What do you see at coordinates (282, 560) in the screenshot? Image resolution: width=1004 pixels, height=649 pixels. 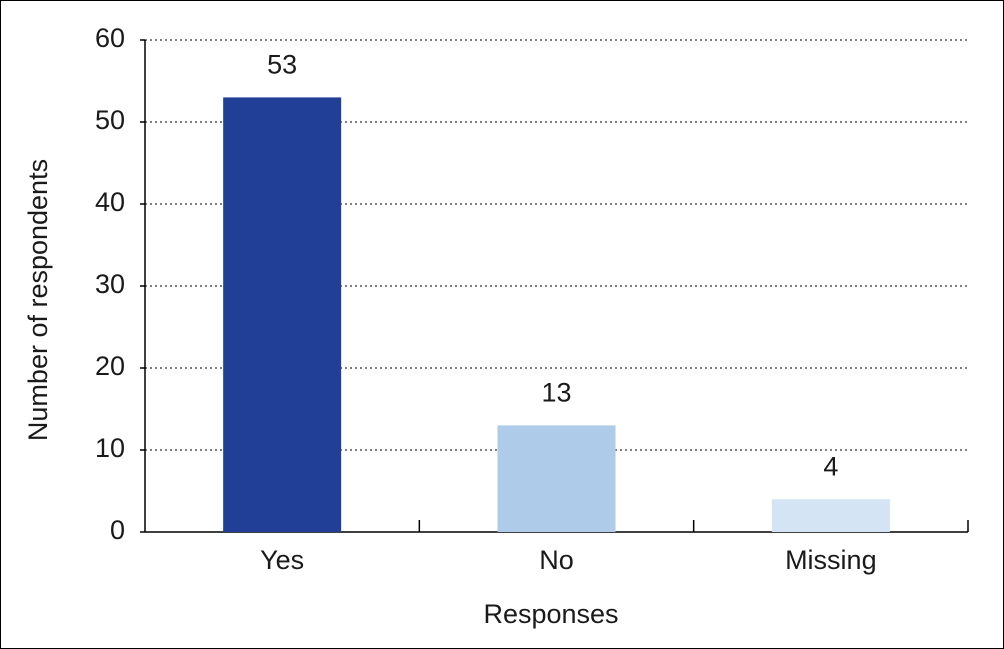 I see `x-tick-label: Yes` at bounding box center [282, 560].